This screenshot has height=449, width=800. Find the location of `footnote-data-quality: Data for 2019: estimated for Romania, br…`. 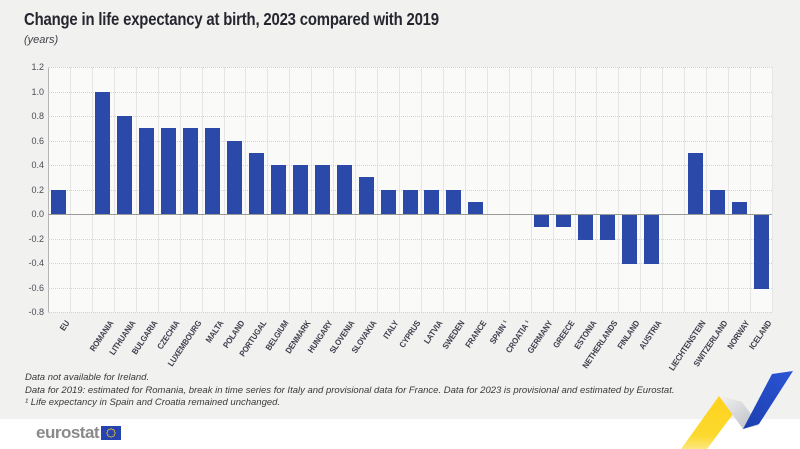

footnote-data-quality: Data for 2019: estimated for Romania, br… is located at coordinates (350, 390).